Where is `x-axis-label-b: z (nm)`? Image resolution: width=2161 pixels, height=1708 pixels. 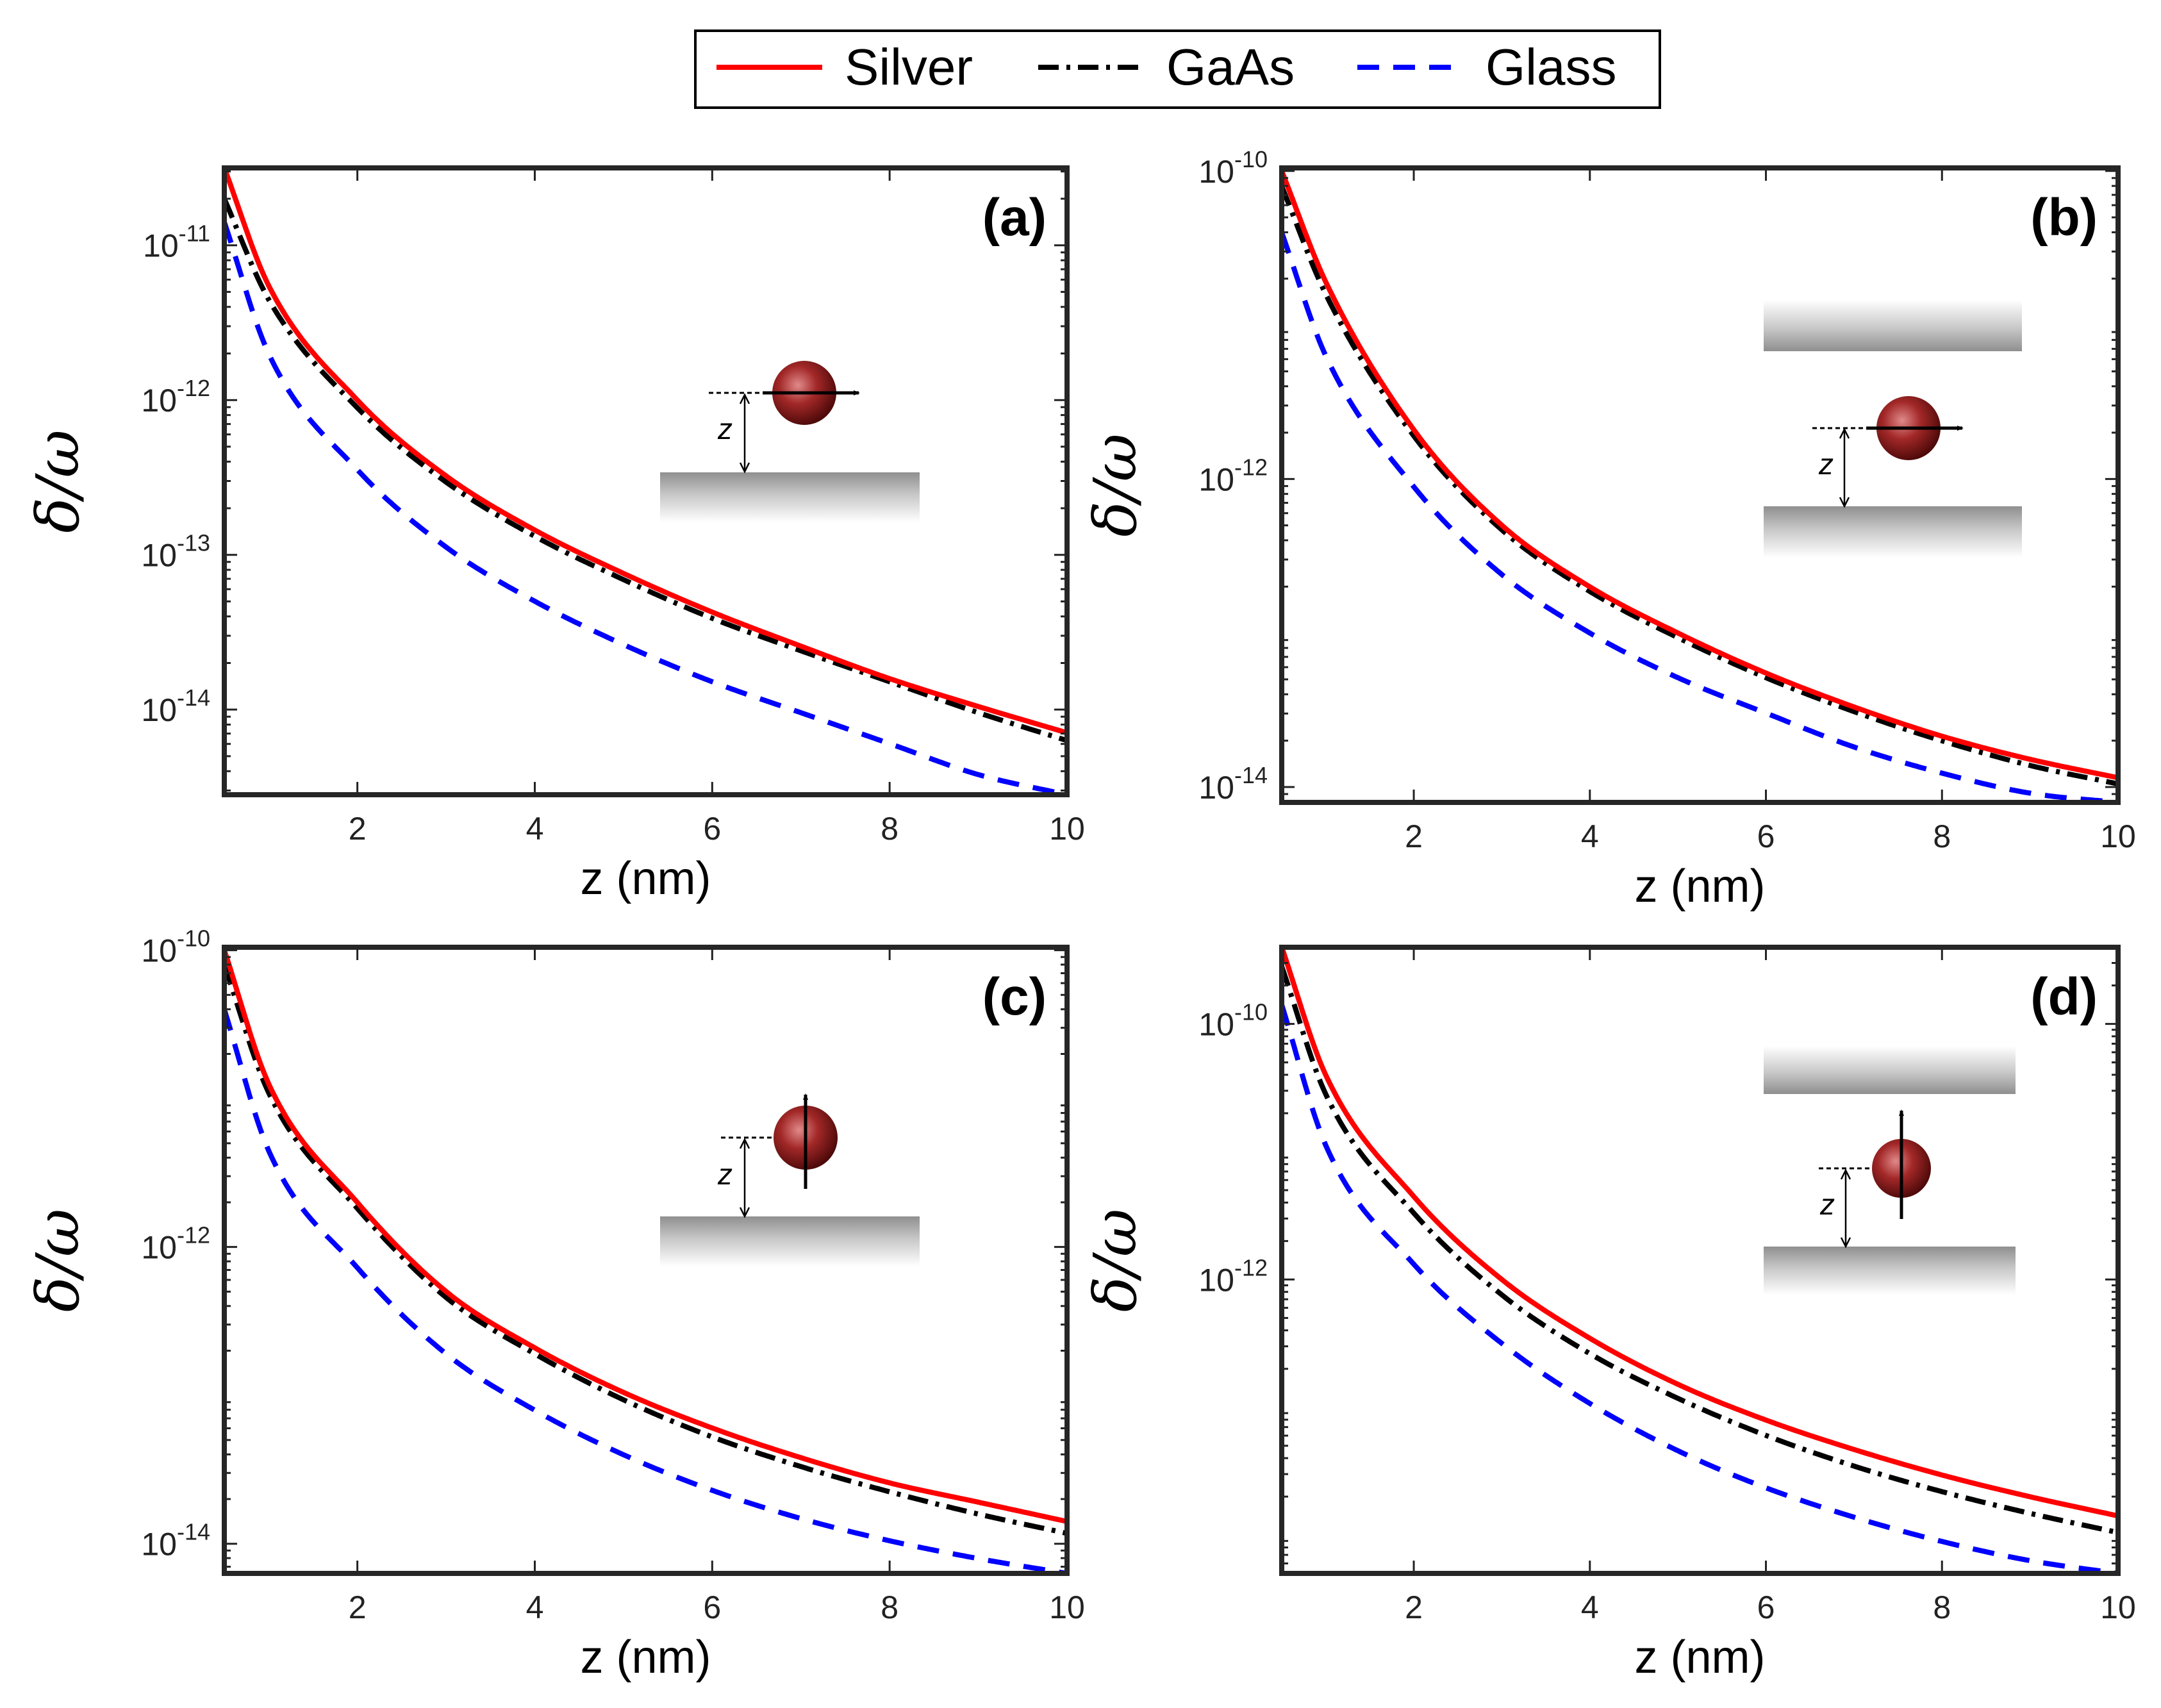
x-axis-label-b: z (nm) is located at coordinates (1700, 886).